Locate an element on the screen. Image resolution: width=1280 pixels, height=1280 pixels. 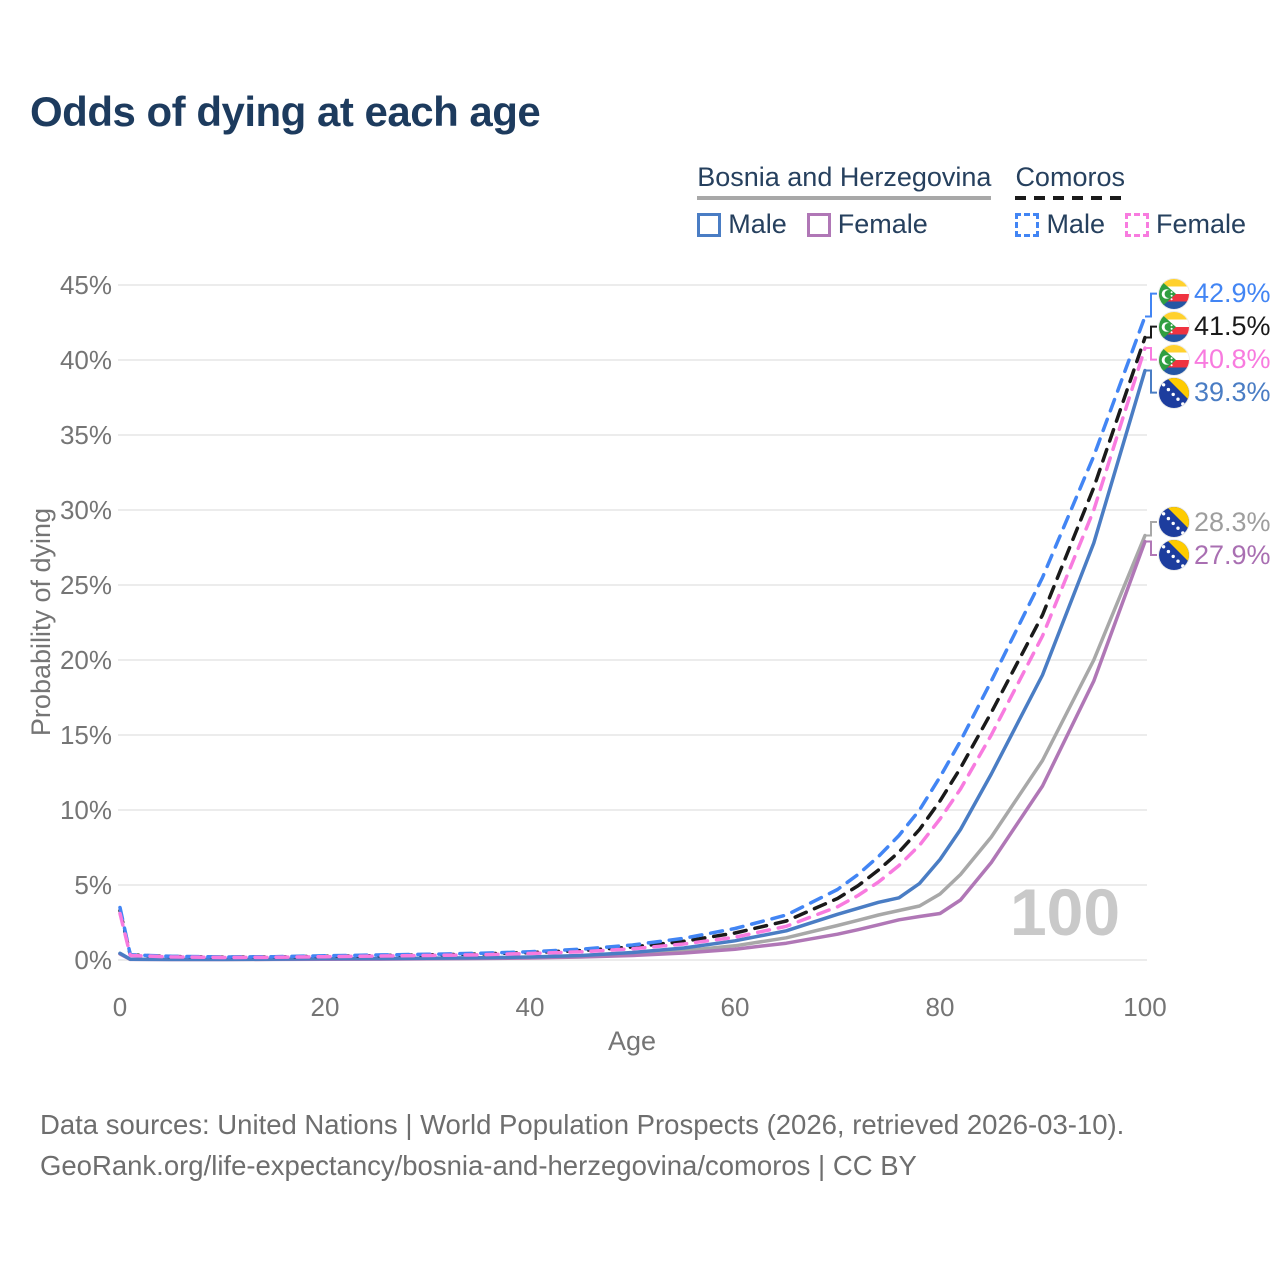
x-axis-title: Age is located at coordinates (632, 1041).